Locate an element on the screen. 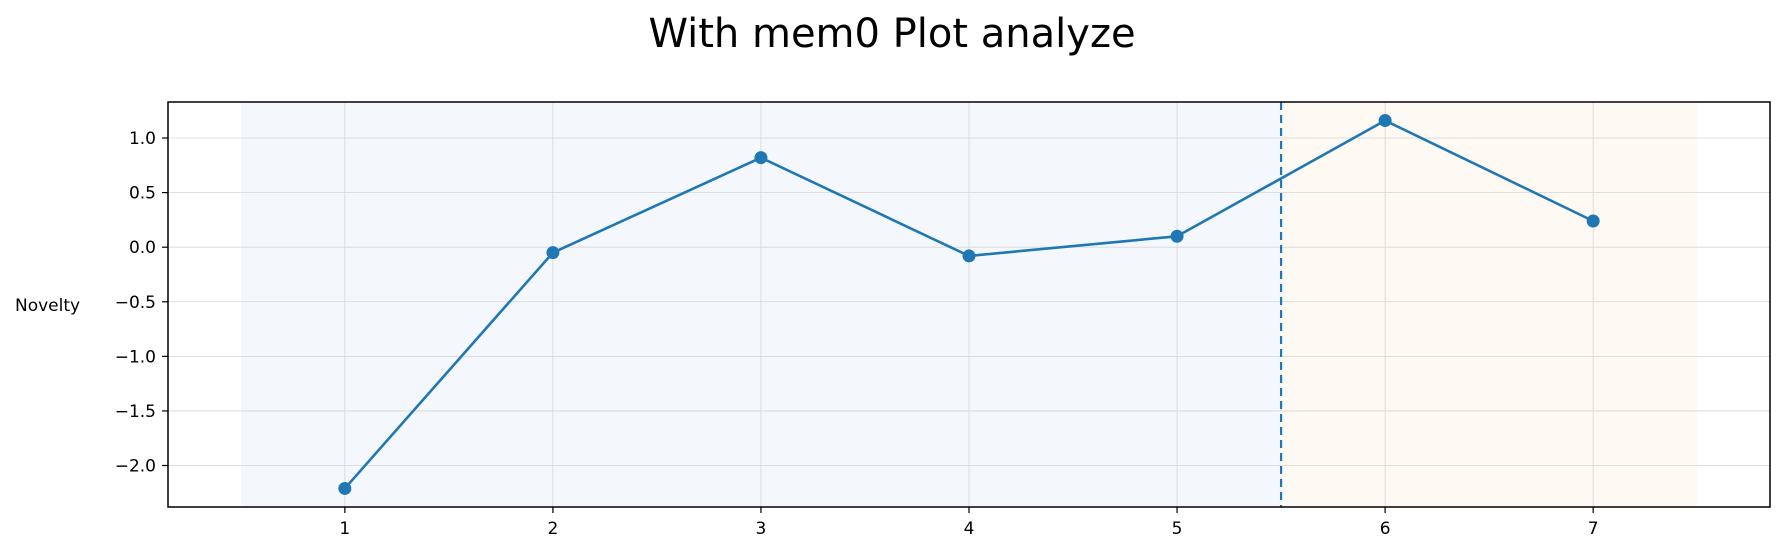  y-tick-label: 1.0 is located at coordinates (142, 139).